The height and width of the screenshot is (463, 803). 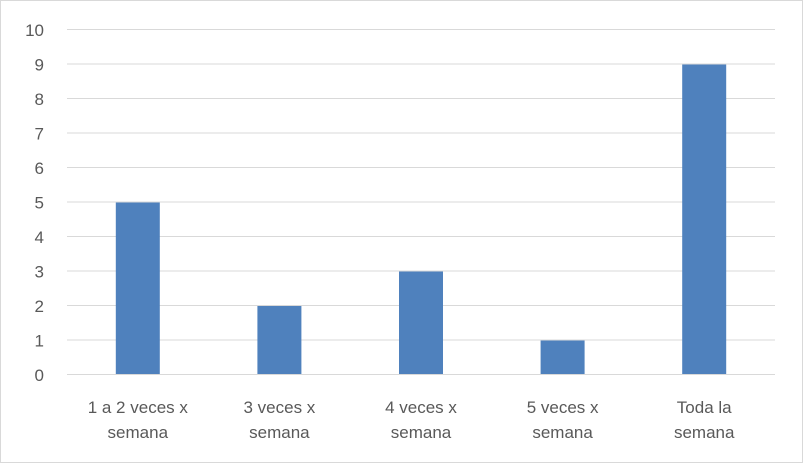 I want to click on x-category-label: 4 veces x, so click(x=421, y=407).